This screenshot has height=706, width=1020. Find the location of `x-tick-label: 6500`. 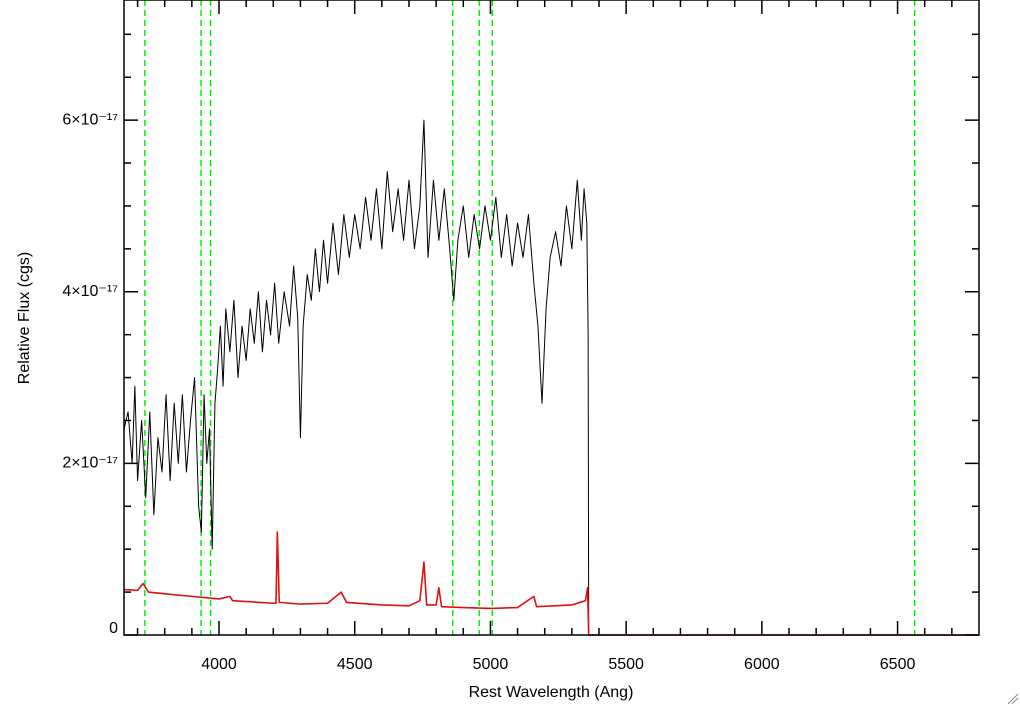

x-tick-label: 6500 is located at coordinates (898, 664).